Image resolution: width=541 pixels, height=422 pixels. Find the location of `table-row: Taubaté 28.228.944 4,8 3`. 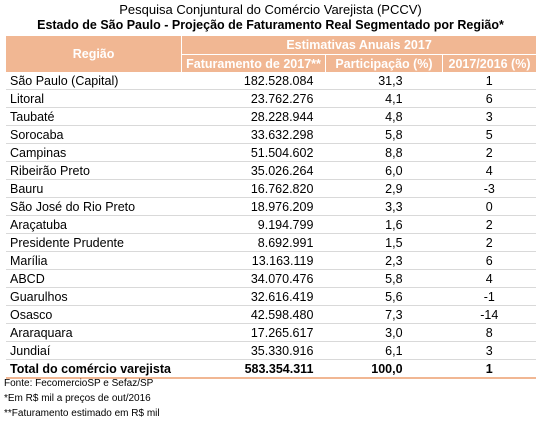

table-row: Taubaté 28.228.944 4,8 3 is located at coordinates (271, 116).